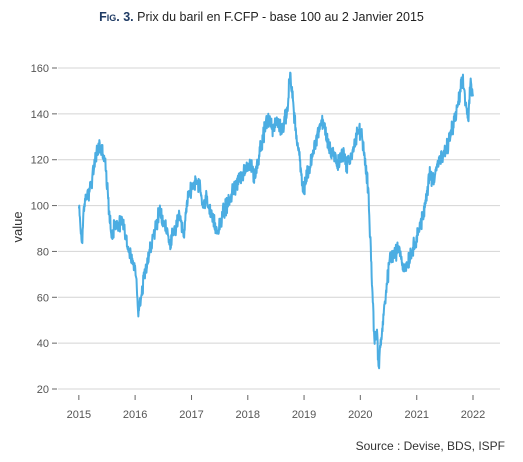  What do you see at coordinates (191, 415) in the screenshot?
I see `x-tick-label-2017: 2017` at bounding box center [191, 415].